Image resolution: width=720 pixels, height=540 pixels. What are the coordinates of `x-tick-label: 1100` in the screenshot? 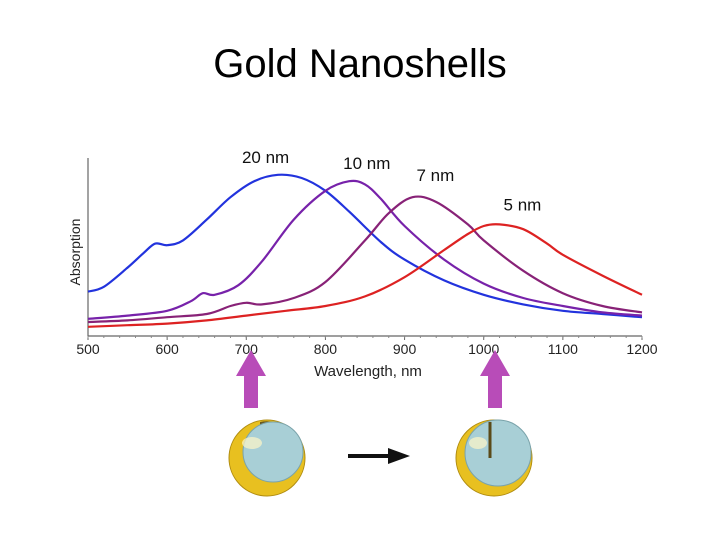 It's located at (563, 349).